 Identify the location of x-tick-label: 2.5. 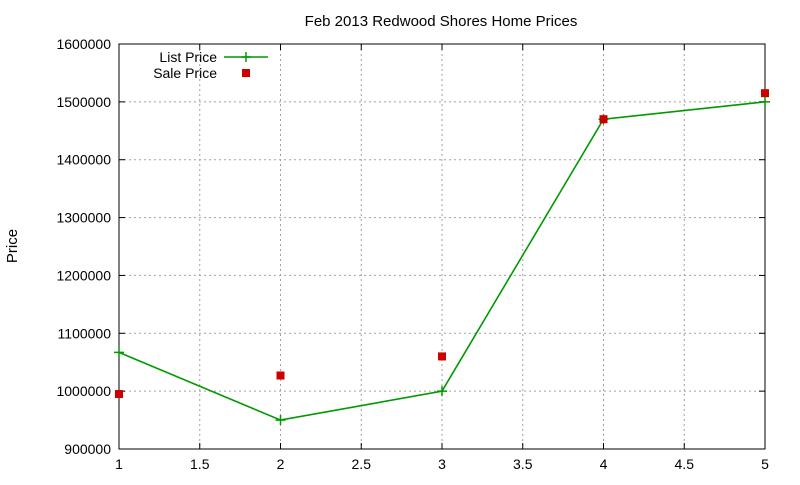
(362, 464).